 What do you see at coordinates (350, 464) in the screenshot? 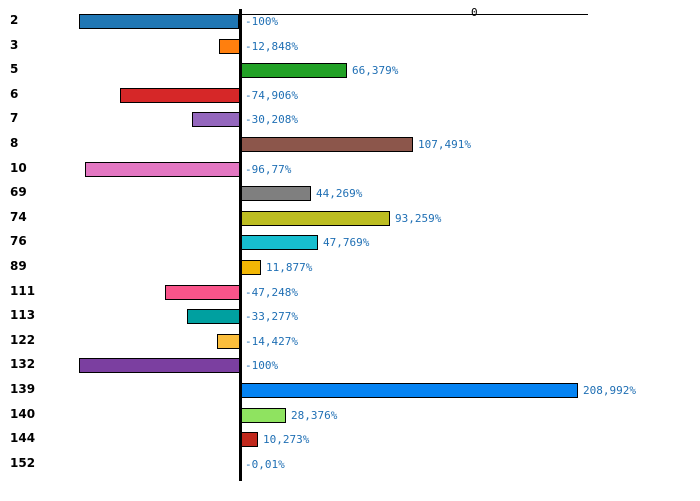
I see `bar-row: 152 -0,01%` at bounding box center [350, 464].